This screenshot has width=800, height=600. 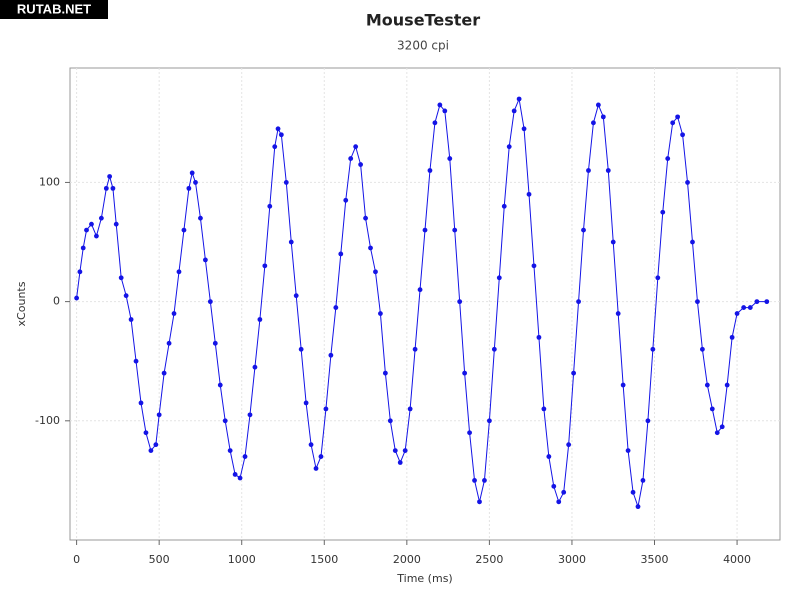 I want to click on x-axis-label: Time (ms), so click(x=424, y=578).